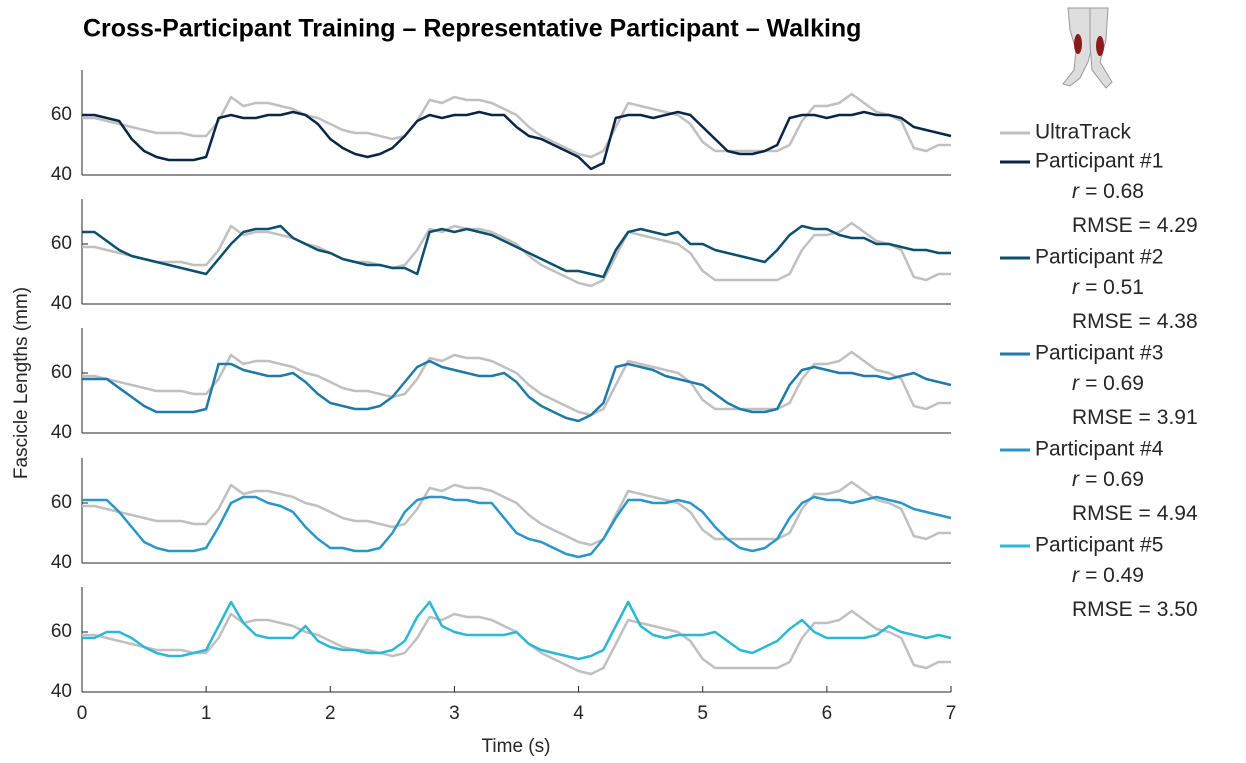 The image size is (1246, 763). What do you see at coordinates (951, 713) in the screenshot?
I see `x-tick-label: 7` at bounding box center [951, 713].